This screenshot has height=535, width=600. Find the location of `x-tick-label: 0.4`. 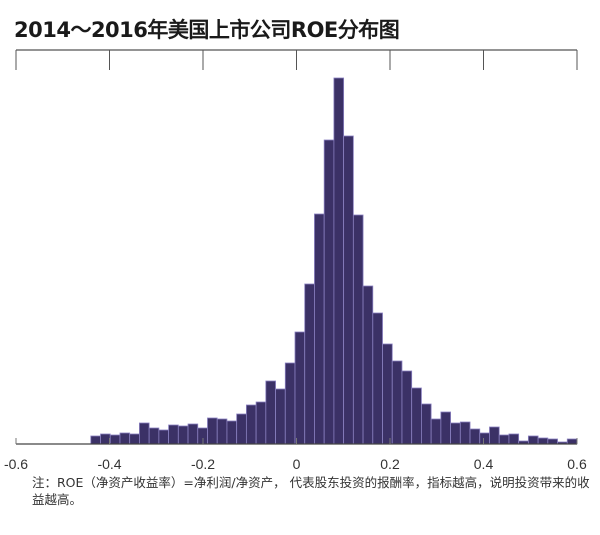

x-tick-label: 0.4 is located at coordinates (484, 464).